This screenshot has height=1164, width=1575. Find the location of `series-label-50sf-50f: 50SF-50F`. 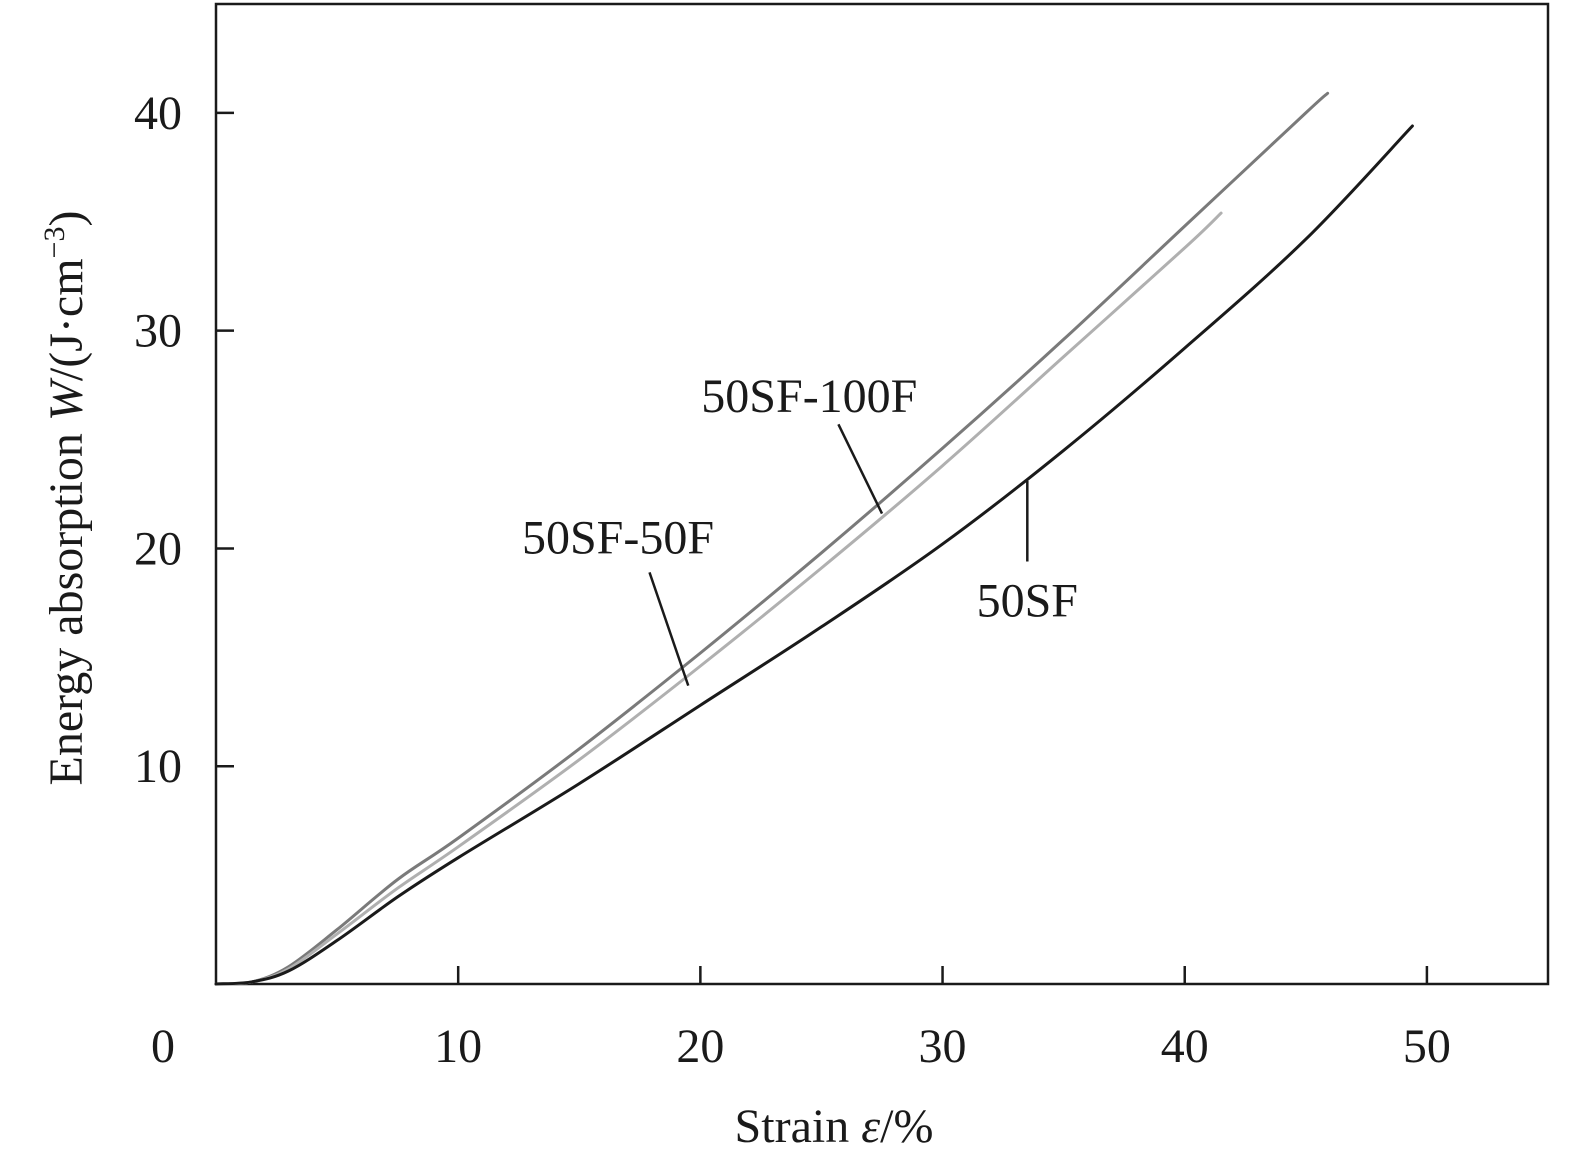

series-label-50sf-50f: 50SF-50F is located at coordinates (618, 538).